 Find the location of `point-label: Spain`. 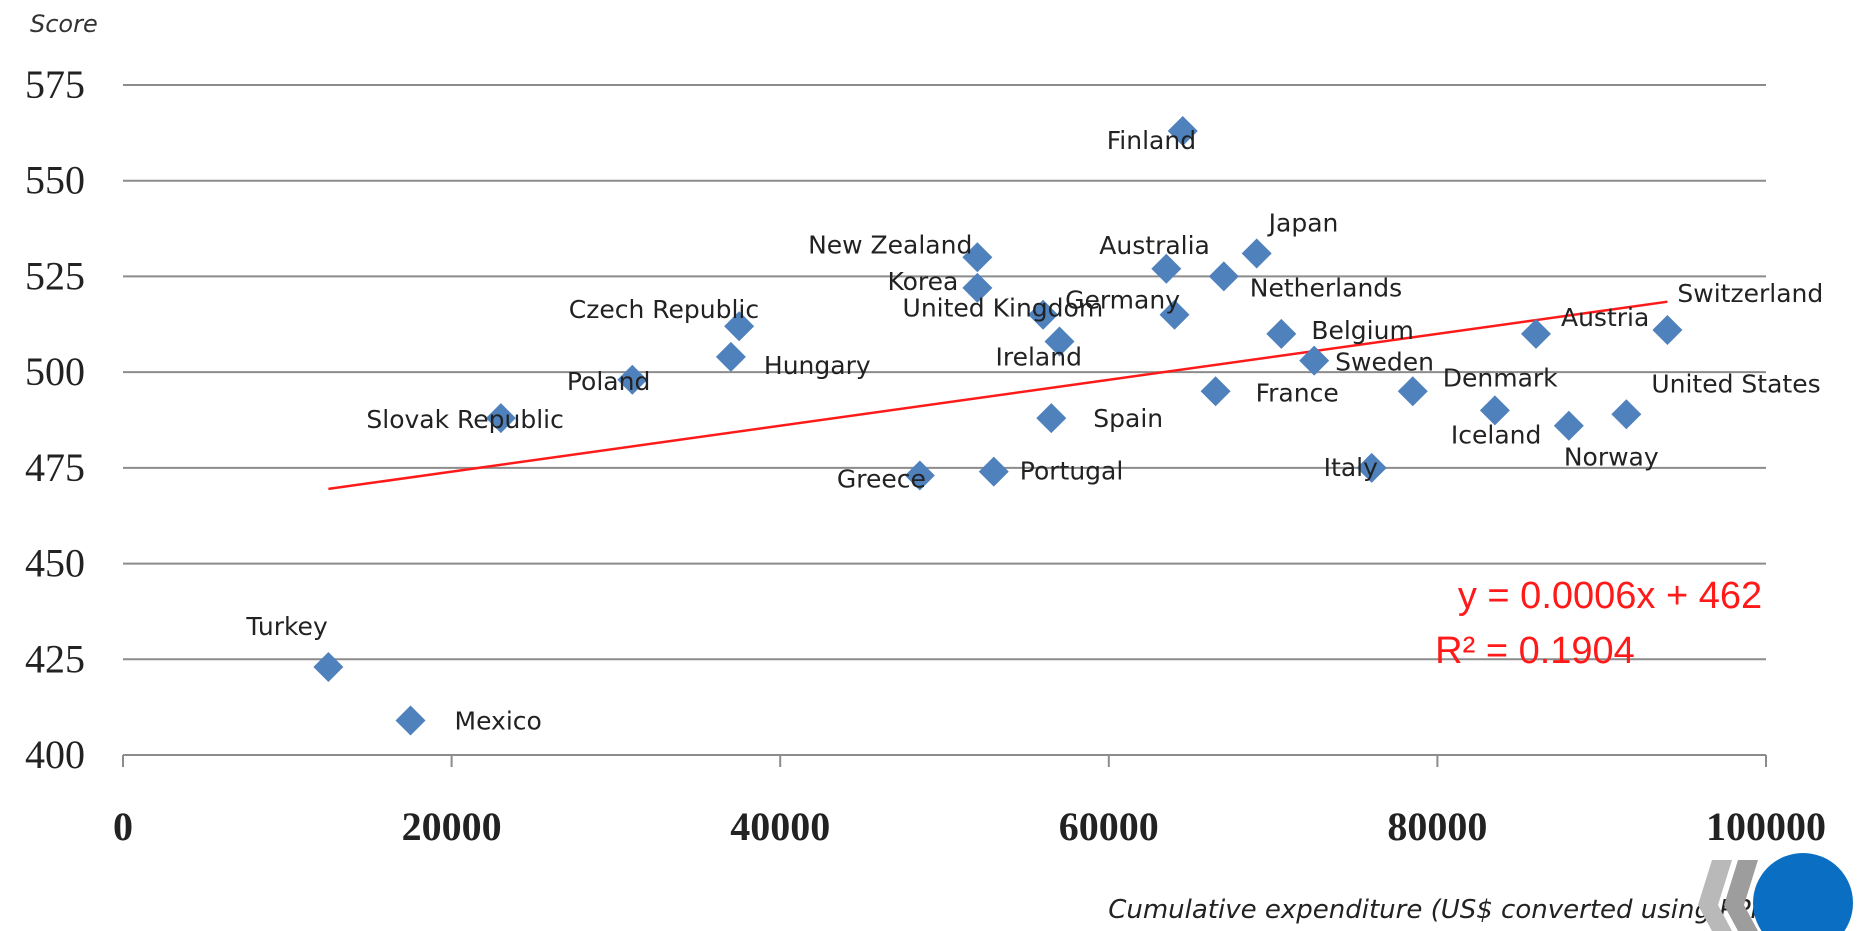

point-label: Spain is located at coordinates (1128, 418).